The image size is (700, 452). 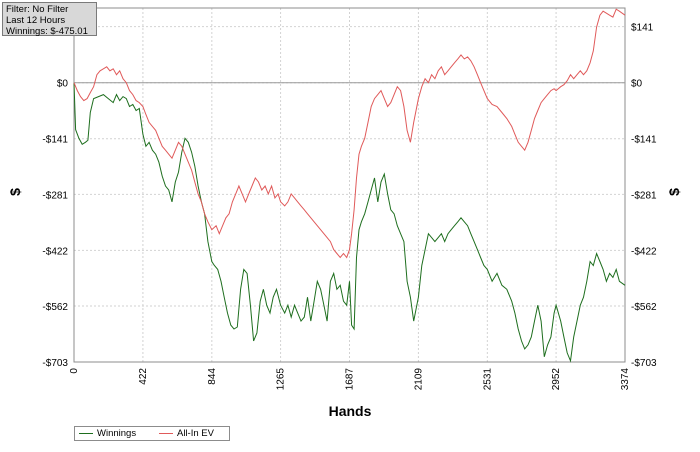 I want to click on legend-label-allin-ev: All-In EV, so click(x=195, y=433).